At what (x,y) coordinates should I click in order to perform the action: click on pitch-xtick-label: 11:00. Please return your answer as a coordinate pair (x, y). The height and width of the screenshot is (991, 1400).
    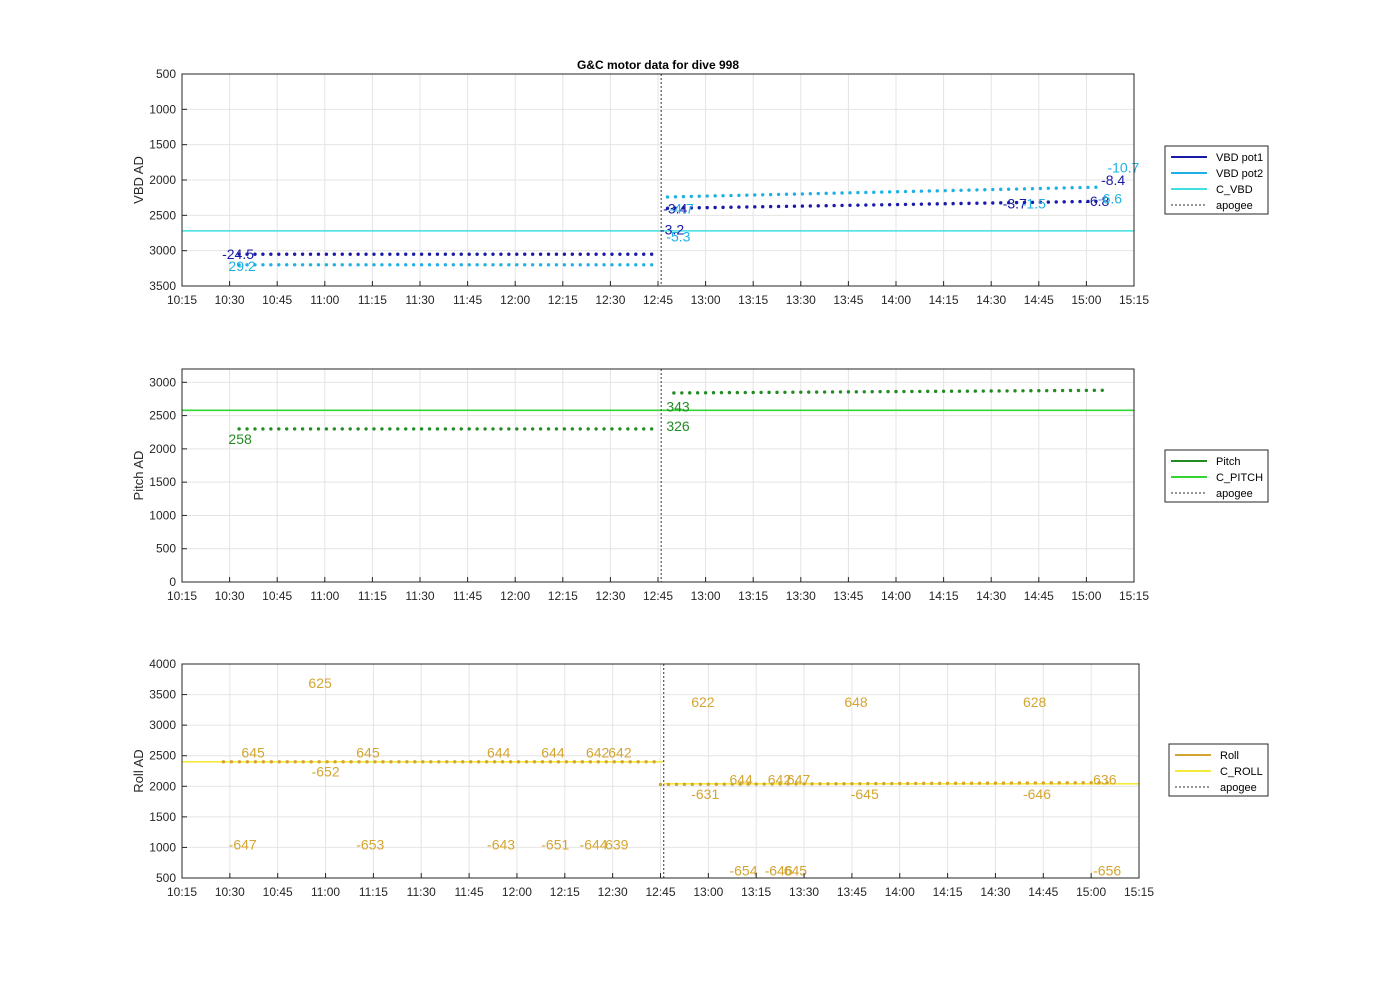
    Looking at the image, I should click on (324, 596).